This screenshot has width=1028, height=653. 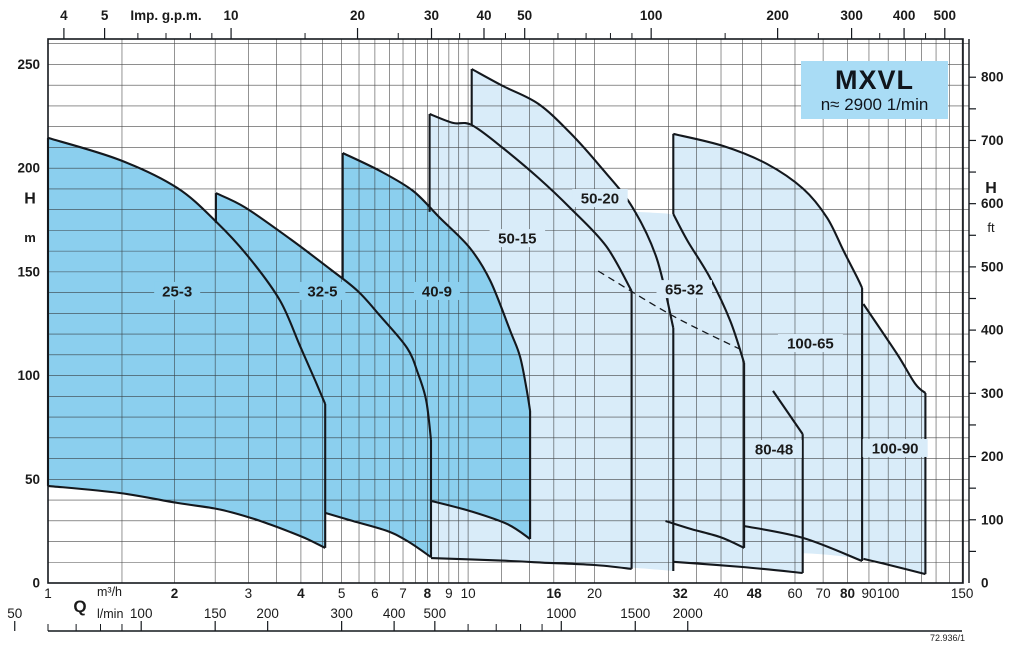 I want to click on top-axis: 4 5 10 20 30 40 50 100 200 300 400 500 Imp. g.p.m., so click(x=508, y=23).